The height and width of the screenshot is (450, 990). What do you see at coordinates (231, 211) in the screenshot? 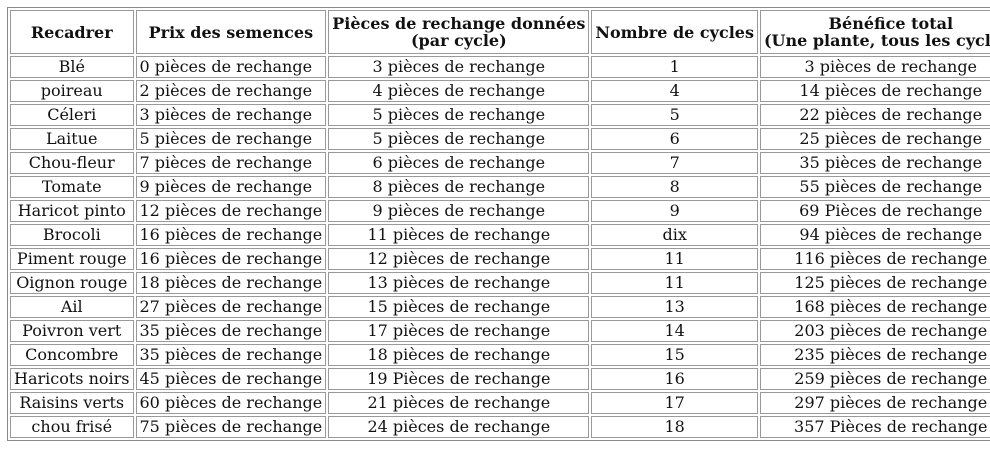
I see `seed-price-cell: 12 pièces de rechange` at bounding box center [231, 211].